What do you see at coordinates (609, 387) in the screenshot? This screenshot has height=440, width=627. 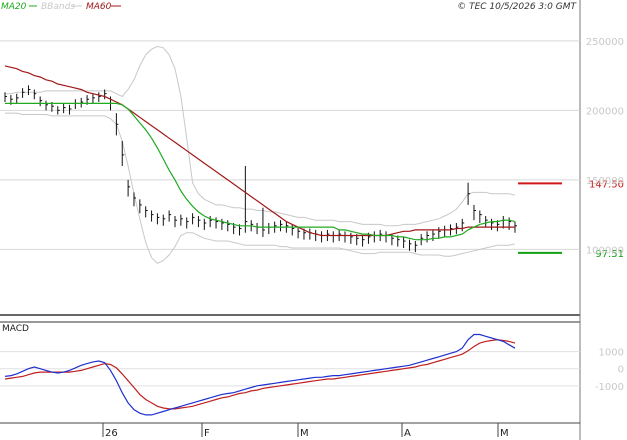 I see `macd-y-tick-label: -1000` at bounding box center [609, 387].